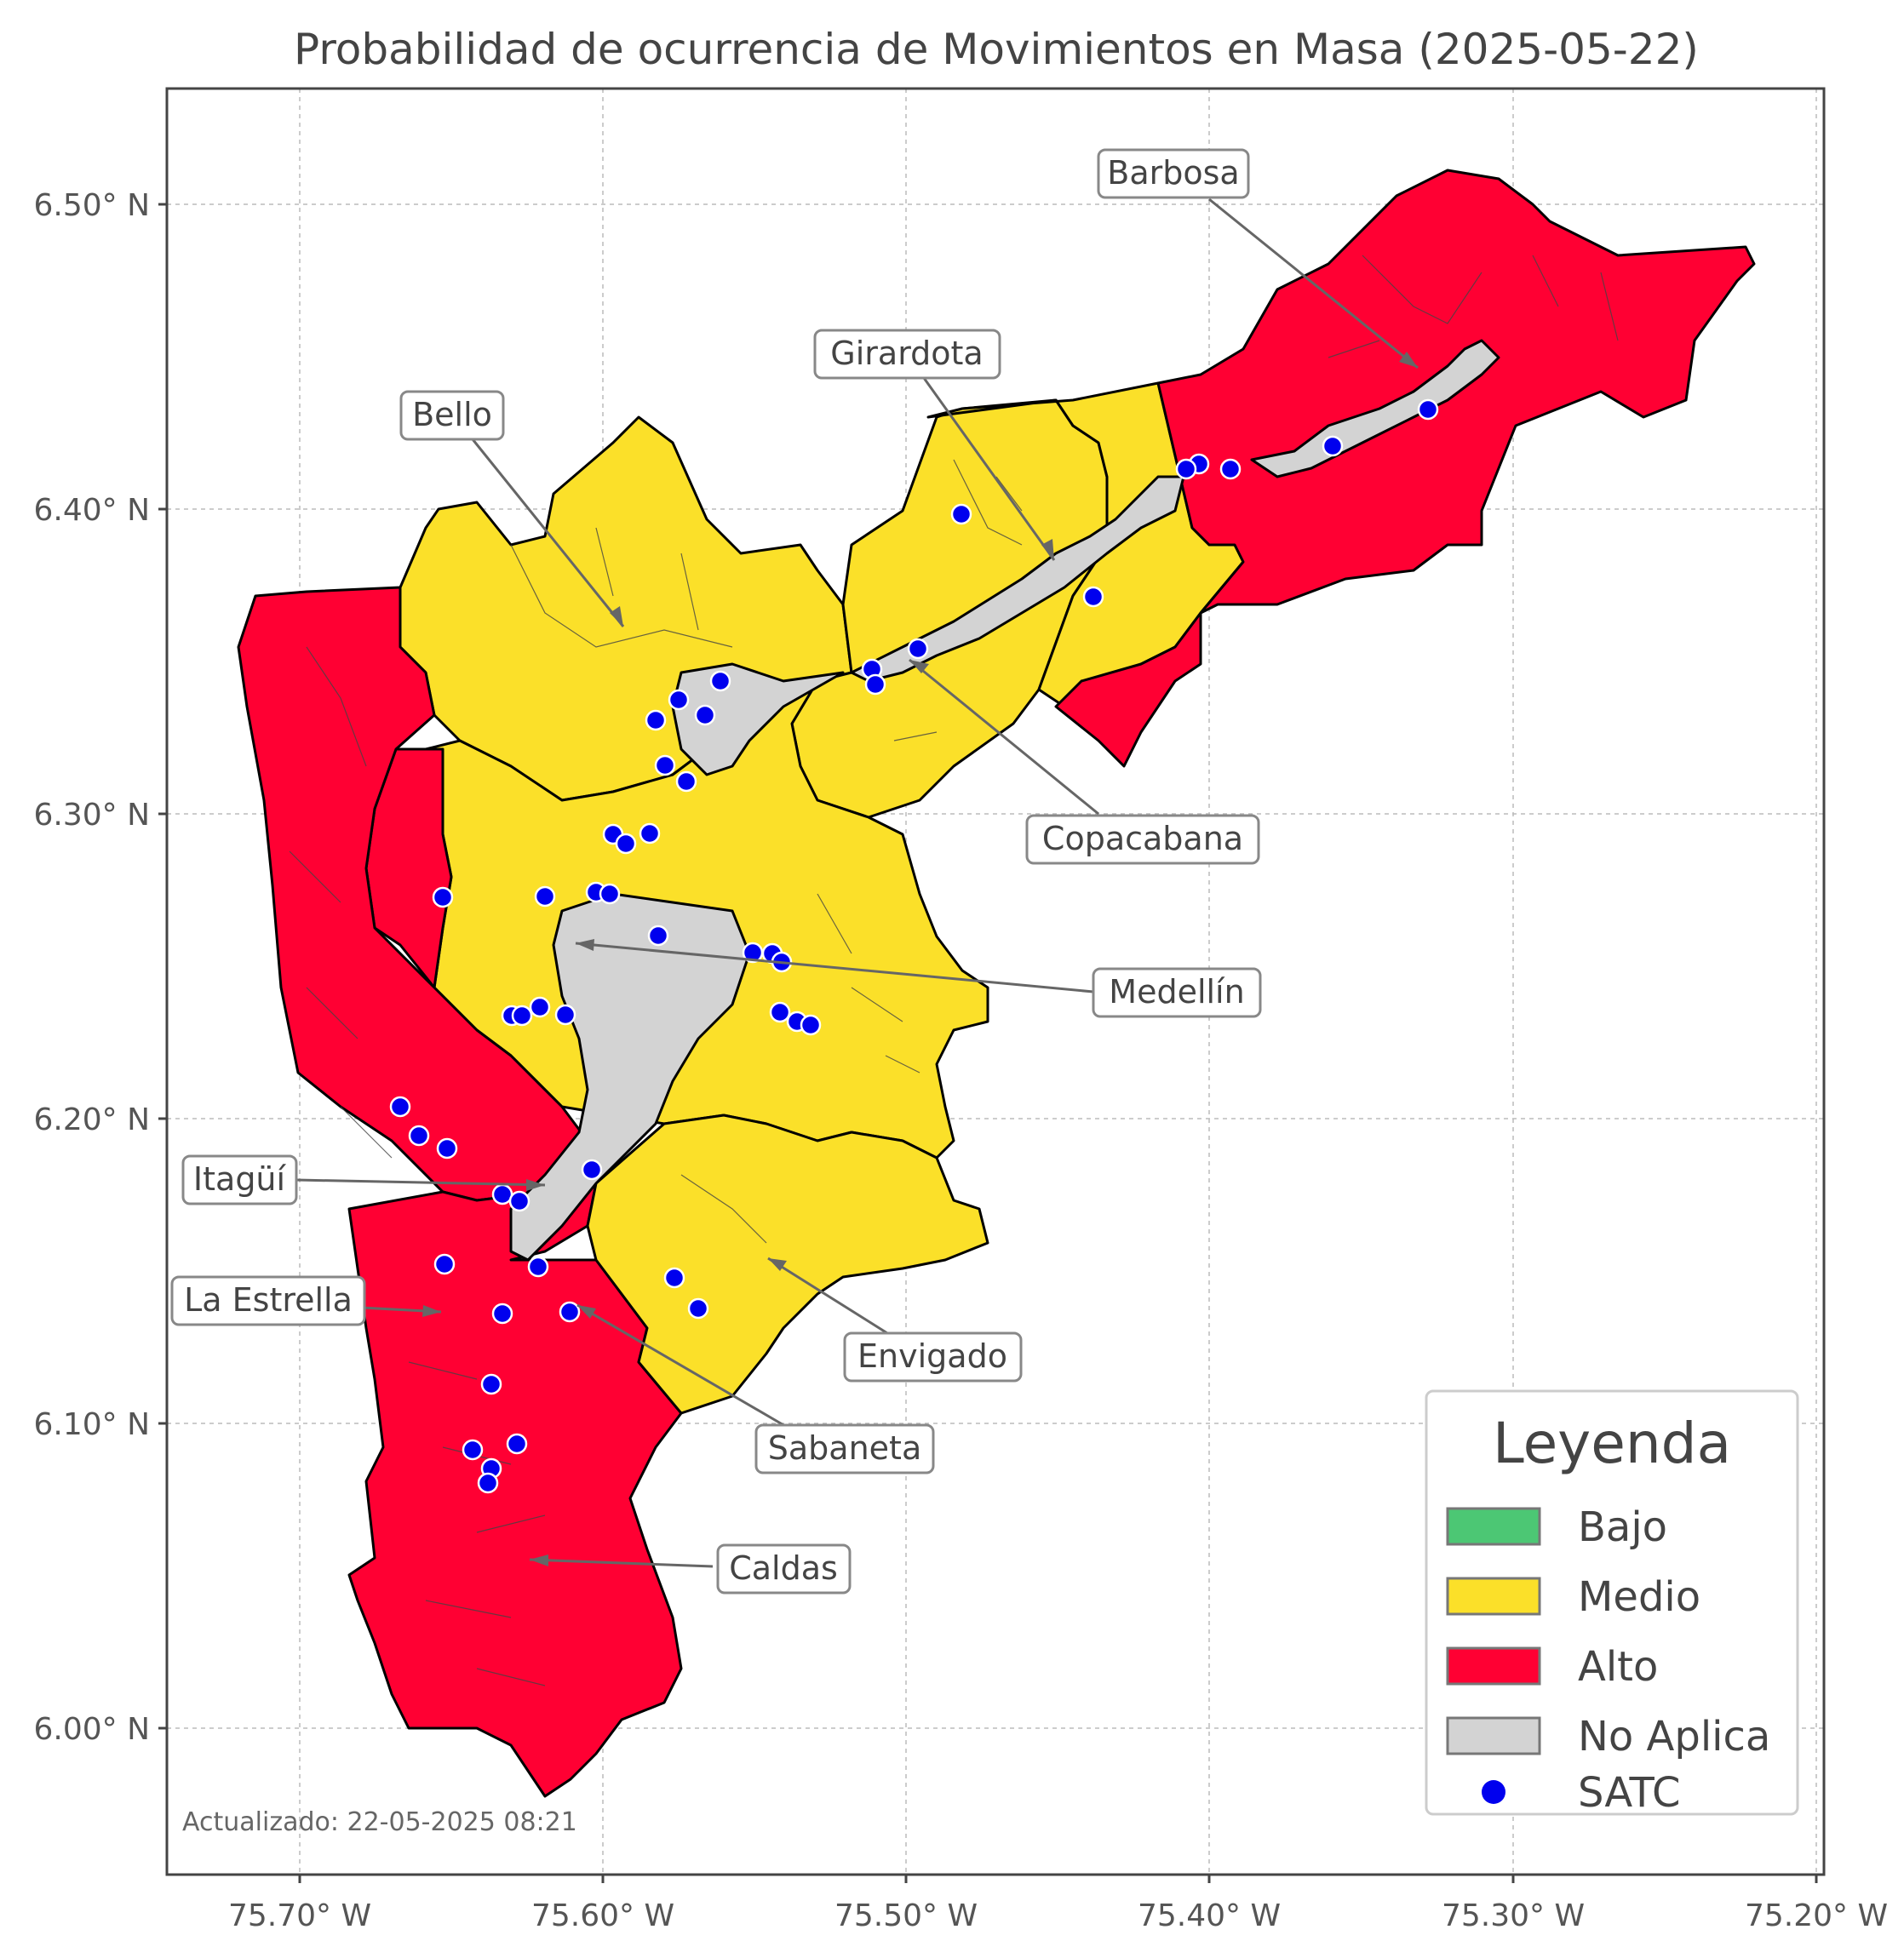 Image resolution: width=1904 pixels, height=1941 pixels. What do you see at coordinates (1493, 1596) in the screenshot?
I see `legend-swatch-medio` at bounding box center [1493, 1596].